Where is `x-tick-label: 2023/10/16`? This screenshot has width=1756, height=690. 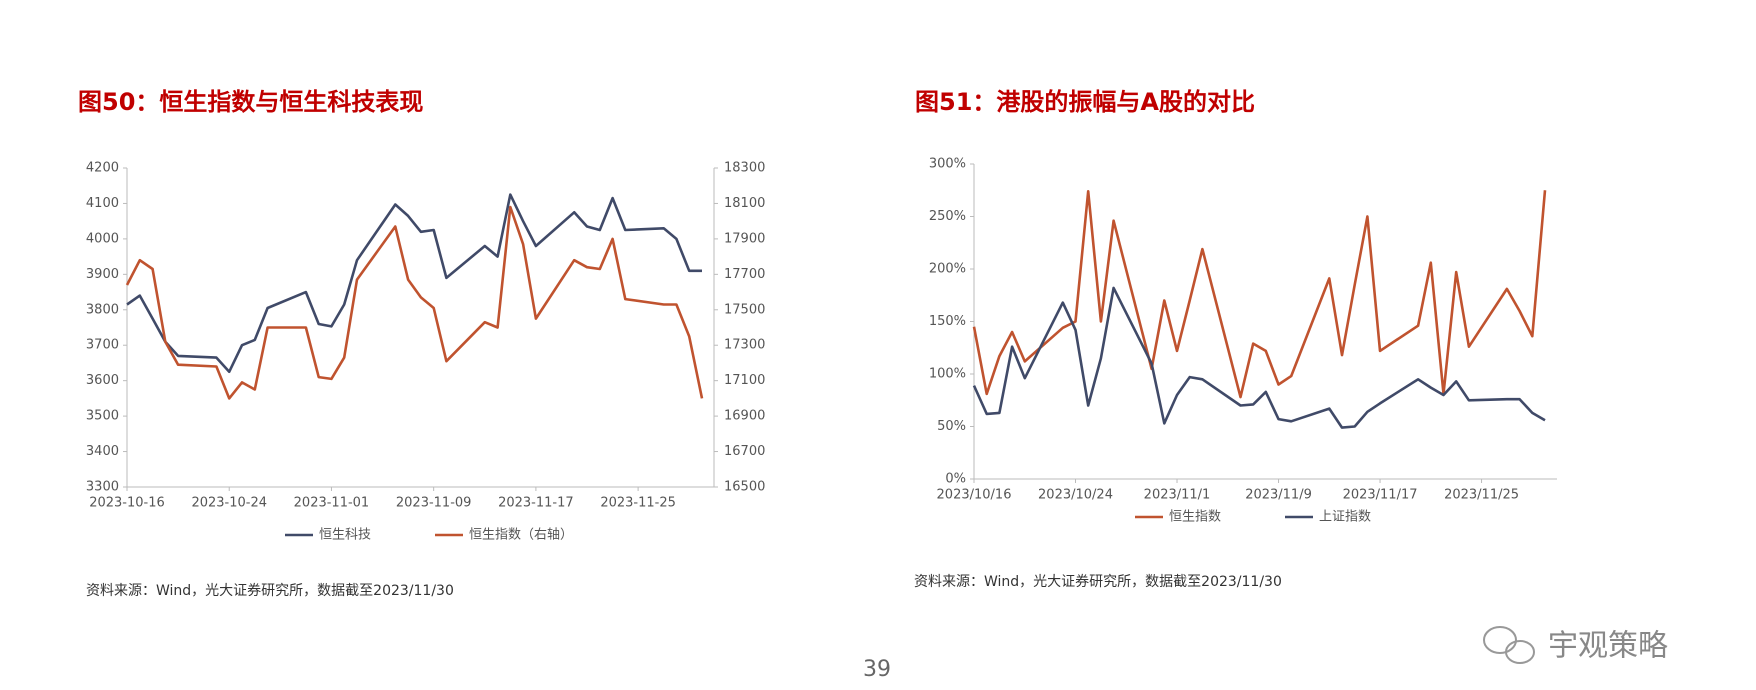
x-tick-label: 2023/10/16 is located at coordinates (974, 495).